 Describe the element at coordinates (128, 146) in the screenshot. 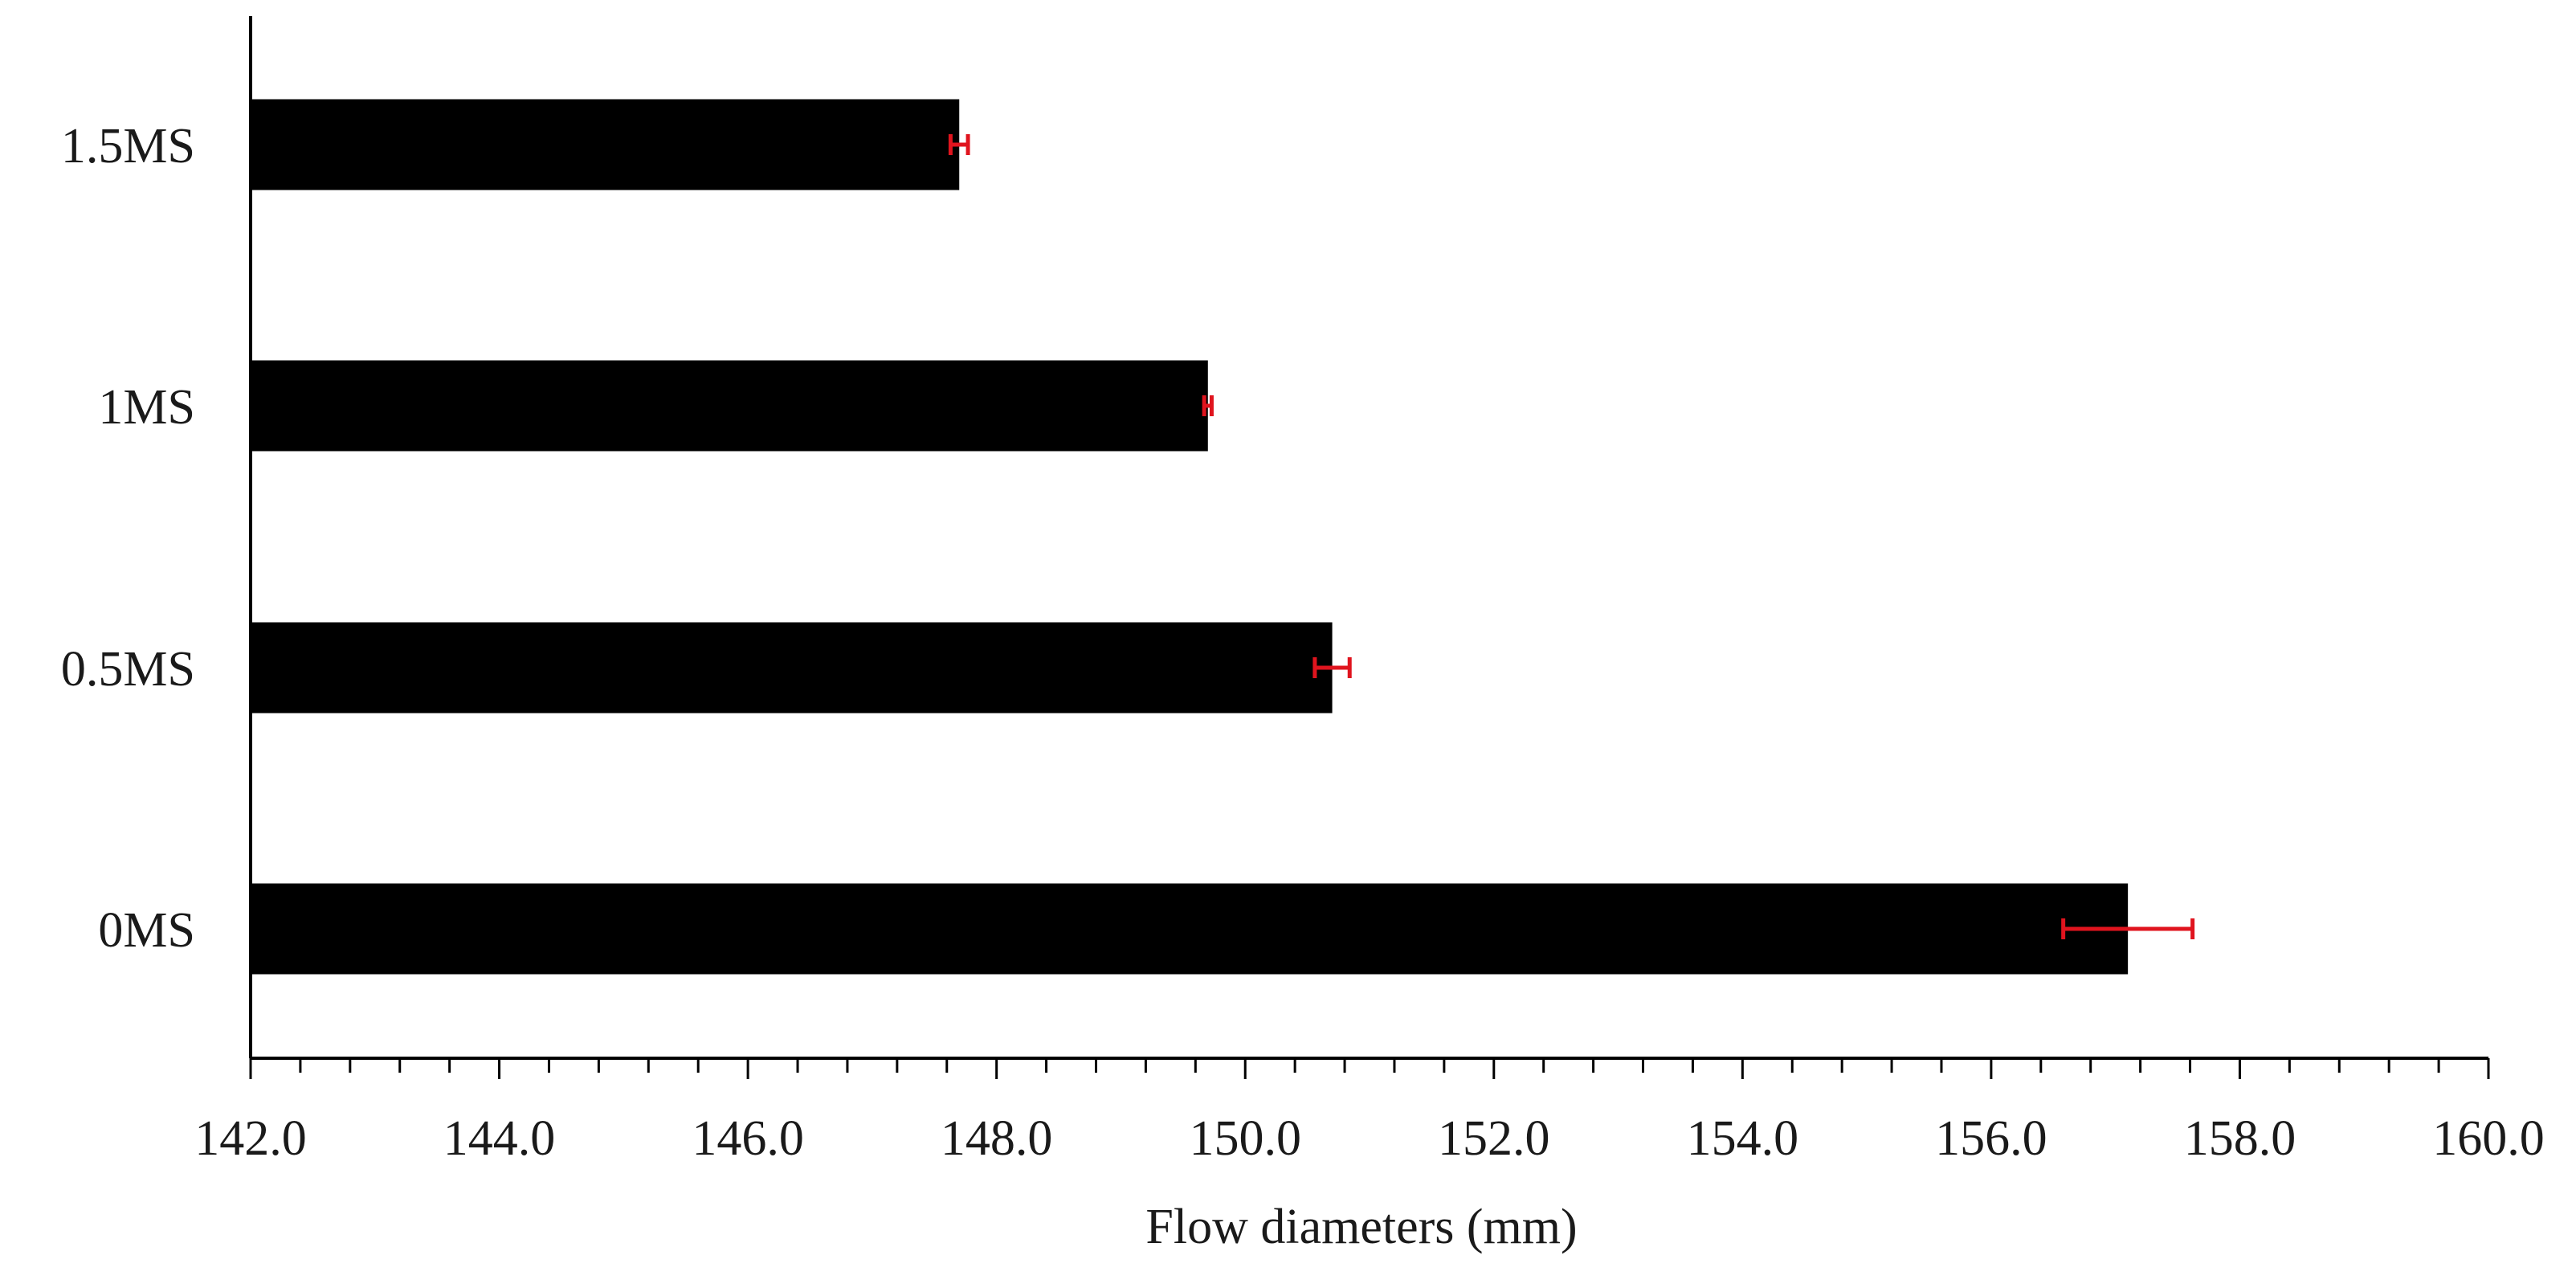

I see `y-tick-label: 1.5MS` at that location.